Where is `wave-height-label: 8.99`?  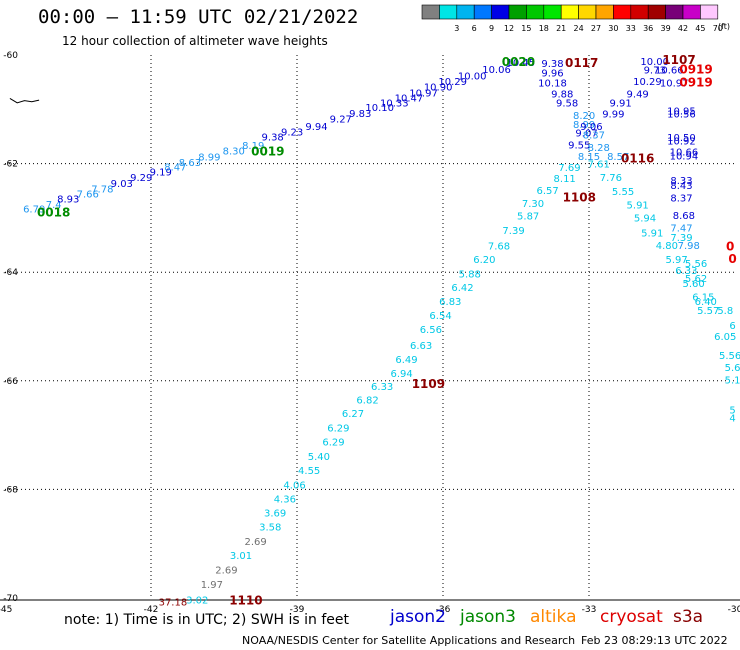 wave-height-label: 8.99 is located at coordinates (584, 125).